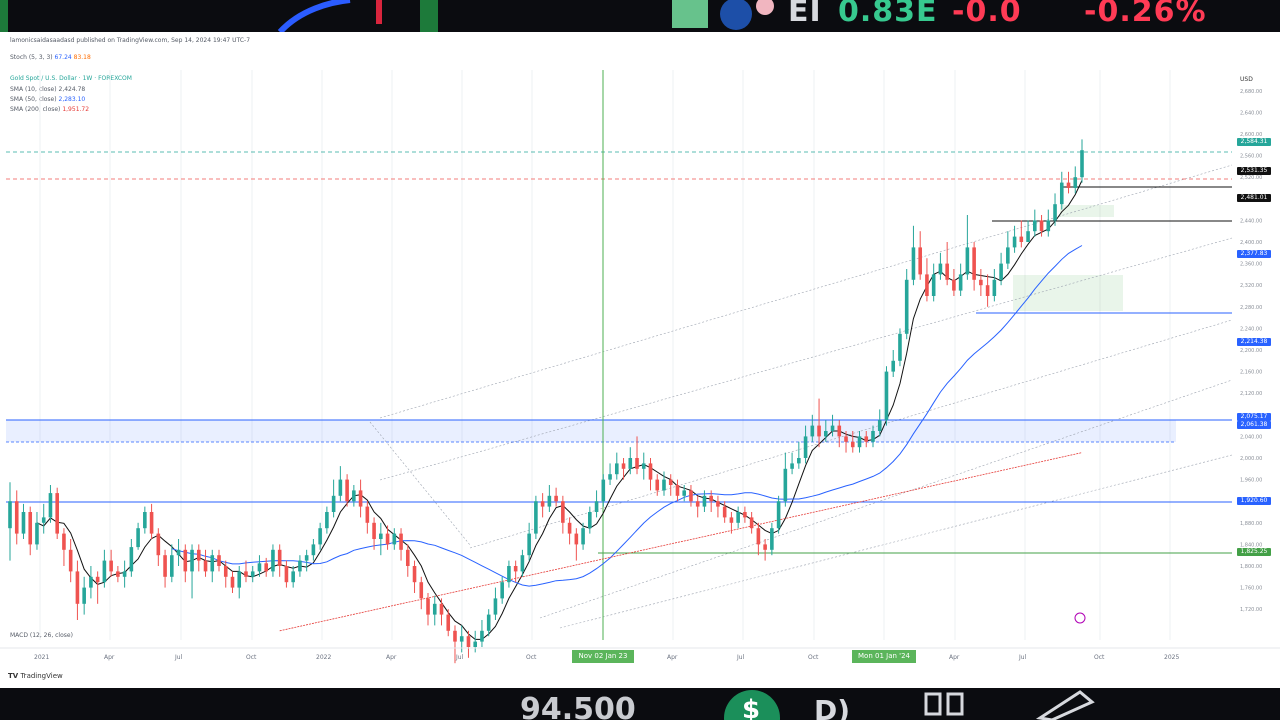 The height and width of the screenshot is (720, 1280). What do you see at coordinates (1022, 657) in the screenshot?
I see `x-tick-label: Jul` at bounding box center [1022, 657].